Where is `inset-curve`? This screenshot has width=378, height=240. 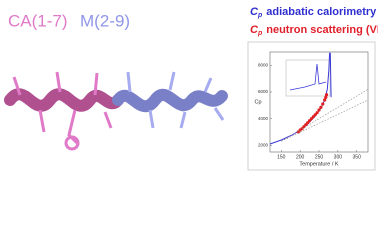
inset-curve is located at coordinates (308, 77).